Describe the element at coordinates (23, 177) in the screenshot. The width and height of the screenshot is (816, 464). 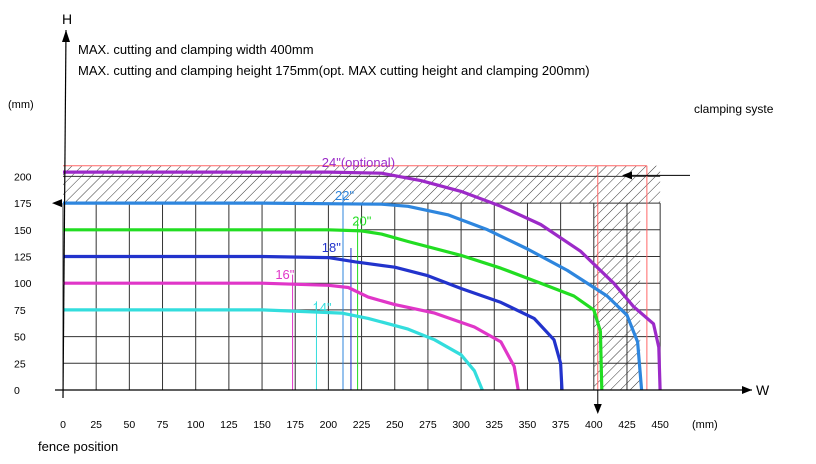
I see `y-tick-label: 200` at that location.